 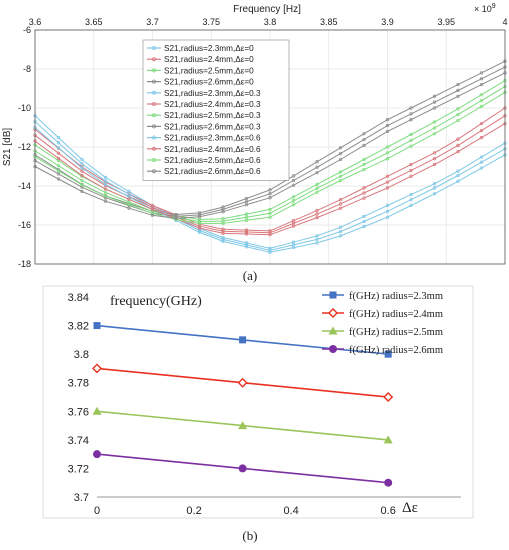 What do you see at coordinates (485, 8) in the screenshot?
I see `panel-a-exponent: × 10⁹` at bounding box center [485, 8].